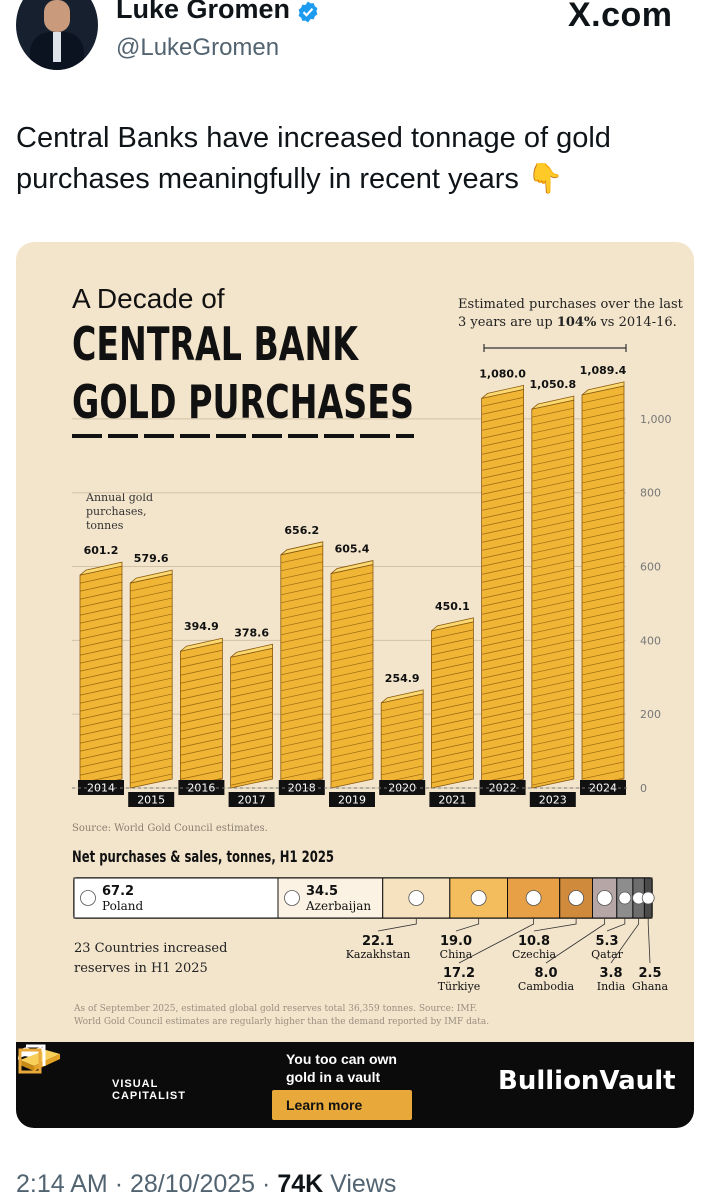 The height and width of the screenshot is (1200, 710). I want to click on net-value-label: 22.1, so click(378, 941).